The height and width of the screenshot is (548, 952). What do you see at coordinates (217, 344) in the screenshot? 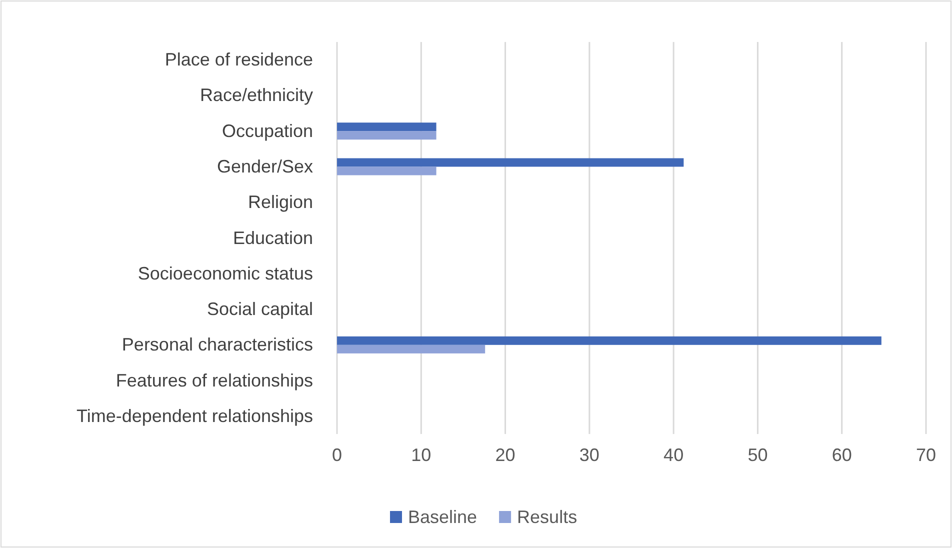
I see `y-tick-label: Personal characteristics` at bounding box center [217, 344].